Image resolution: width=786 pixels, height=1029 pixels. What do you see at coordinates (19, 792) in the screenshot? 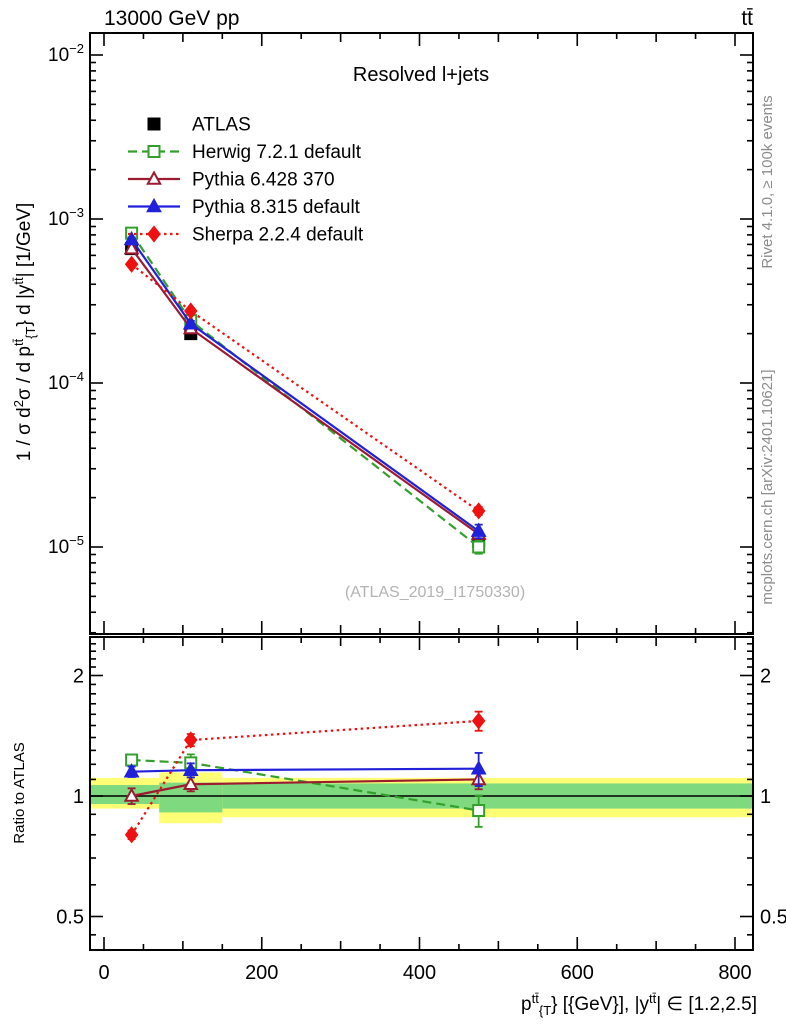
I see `ratio-axis-title: Ratio to ATLAS` at bounding box center [19, 792].